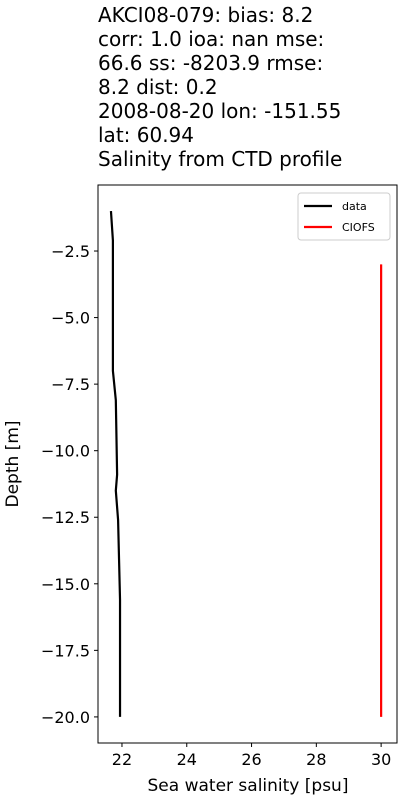  What do you see at coordinates (65, 584) in the screenshot?
I see `y-tick-label: −15.0` at bounding box center [65, 584].